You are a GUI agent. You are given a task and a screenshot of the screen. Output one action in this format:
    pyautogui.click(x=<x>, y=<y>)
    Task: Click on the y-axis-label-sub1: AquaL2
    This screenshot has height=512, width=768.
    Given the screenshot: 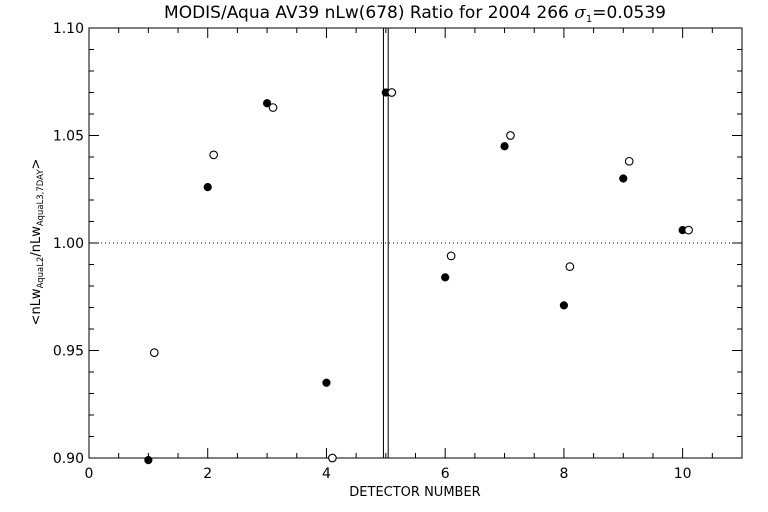 What is the action you would take?
    pyautogui.click(x=41, y=273)
    